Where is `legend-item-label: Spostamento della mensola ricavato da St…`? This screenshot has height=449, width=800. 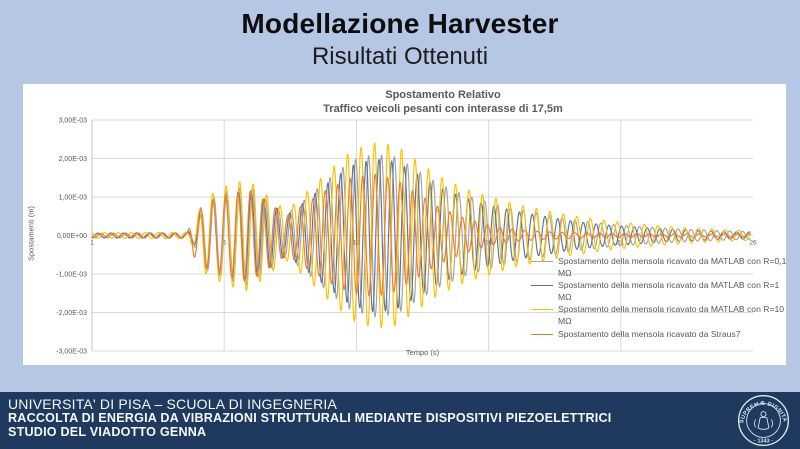 legend-item-label: Spostamento della mensola ricavato da St… is located at coordinates (649, 333).